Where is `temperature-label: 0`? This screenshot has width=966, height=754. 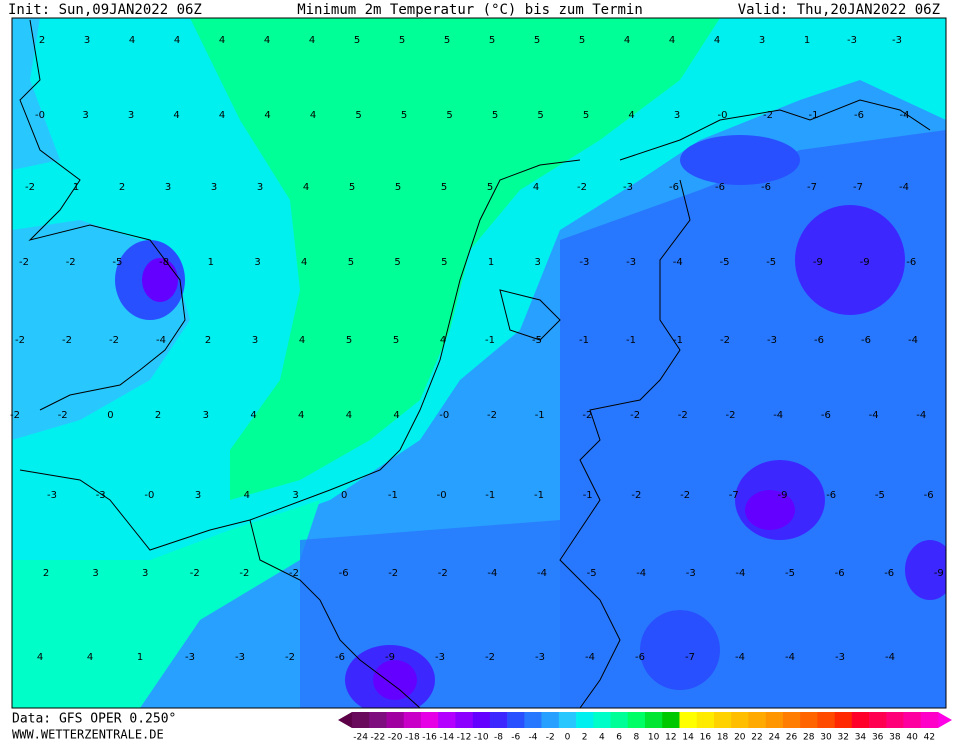
temperature-label: 0 is located at coordinates (110, 415).